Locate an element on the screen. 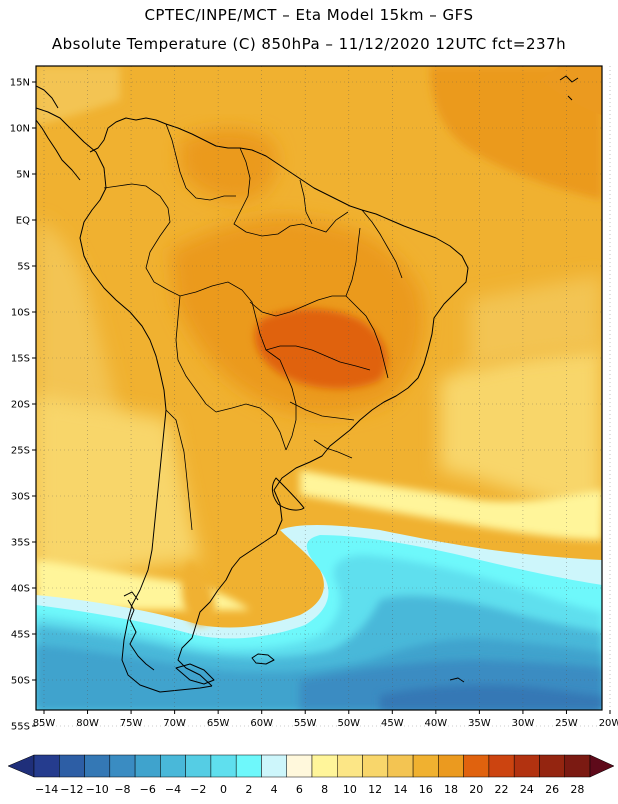 This screenshot has height=804, width=618. colorbar-tick-label: −6 is located at coordinates (148, 789).